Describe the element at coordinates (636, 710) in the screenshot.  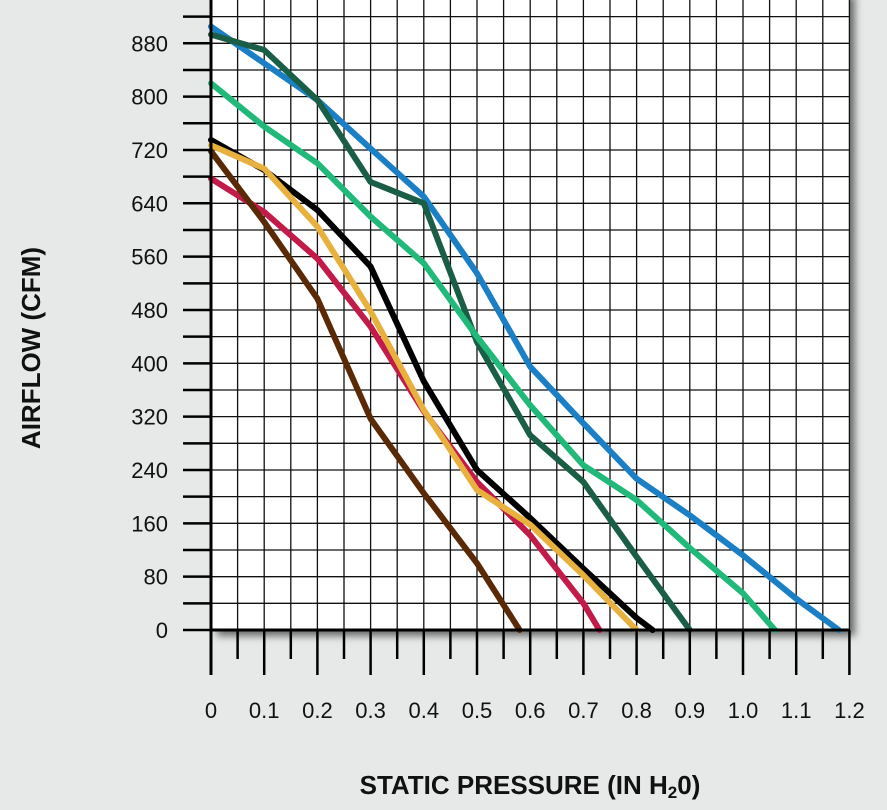
I see `x-tick-label: 0.8` at that location.